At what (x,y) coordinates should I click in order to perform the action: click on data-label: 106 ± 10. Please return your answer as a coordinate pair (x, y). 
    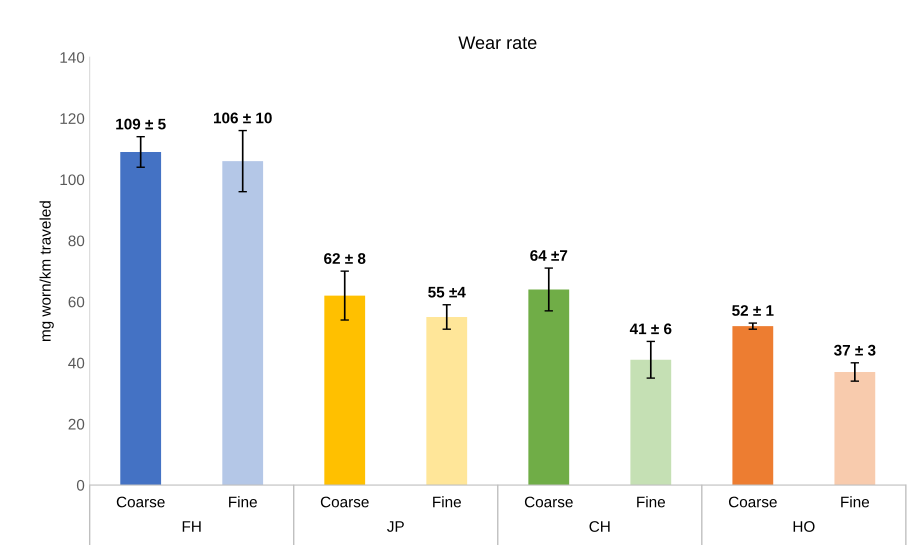
    Looking at the image, I should click on (243, 118).